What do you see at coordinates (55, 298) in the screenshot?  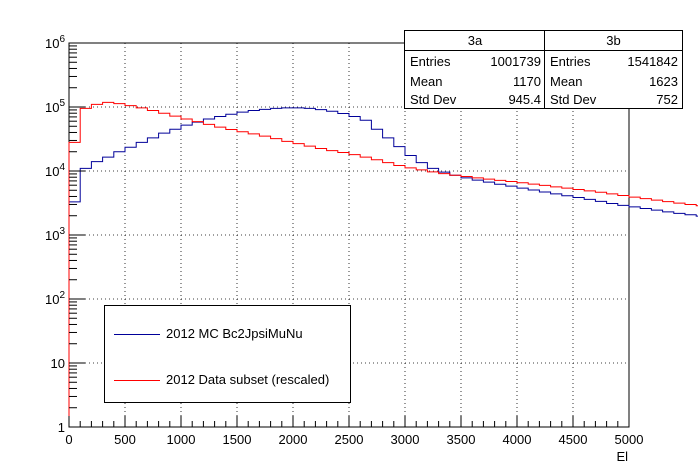 I see `y-tick-label: 10²` at bounding box center [55, 298].